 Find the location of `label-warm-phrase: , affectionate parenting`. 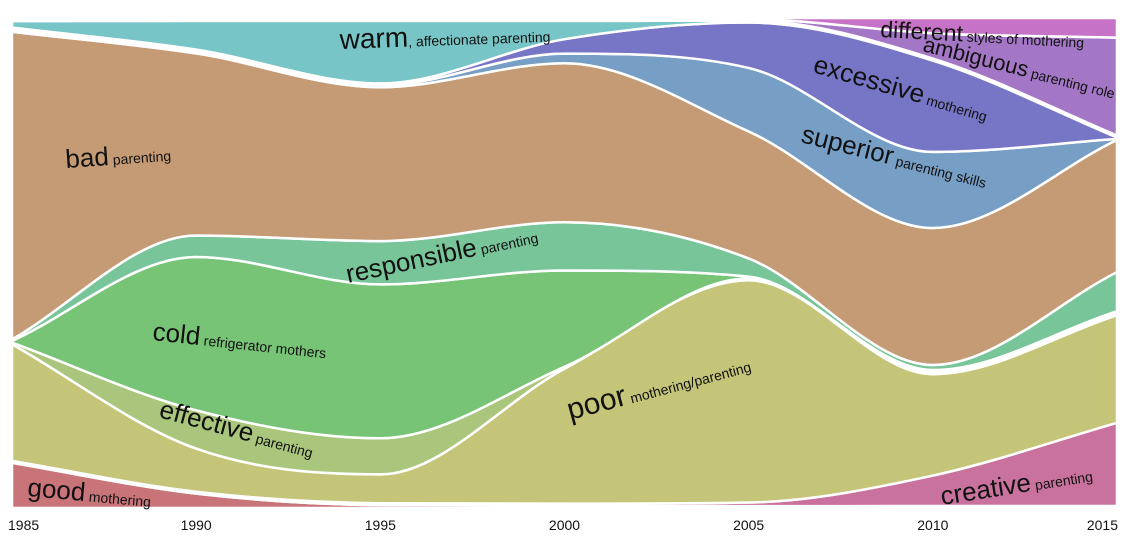

label-warm-phrase: , affectionate parenting is located at coordinates (479, 39).